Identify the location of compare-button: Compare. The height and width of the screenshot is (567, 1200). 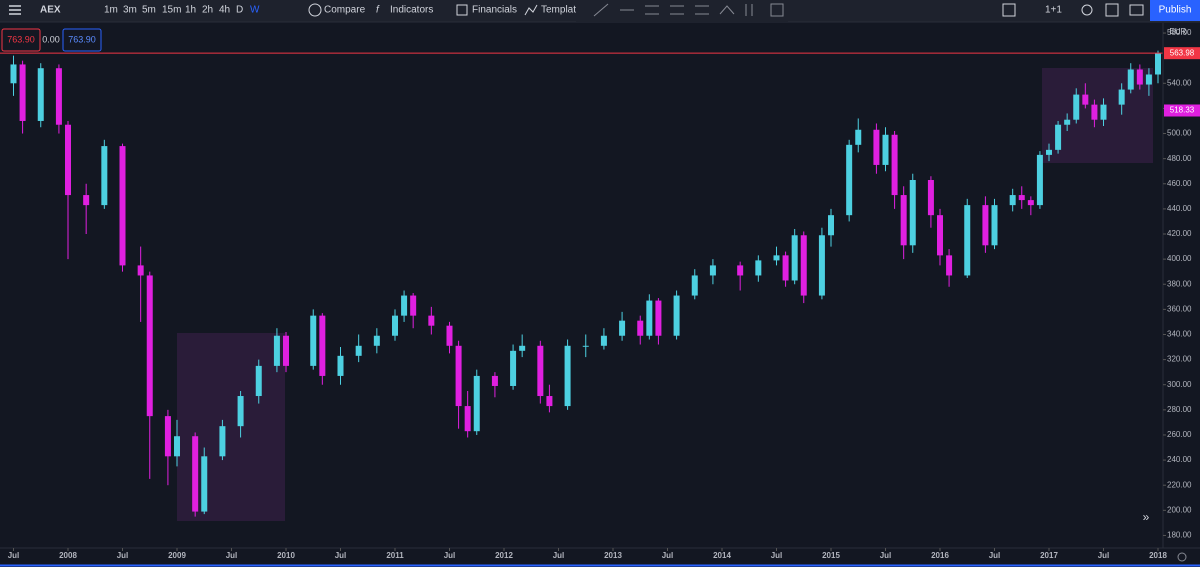
(345, 10).